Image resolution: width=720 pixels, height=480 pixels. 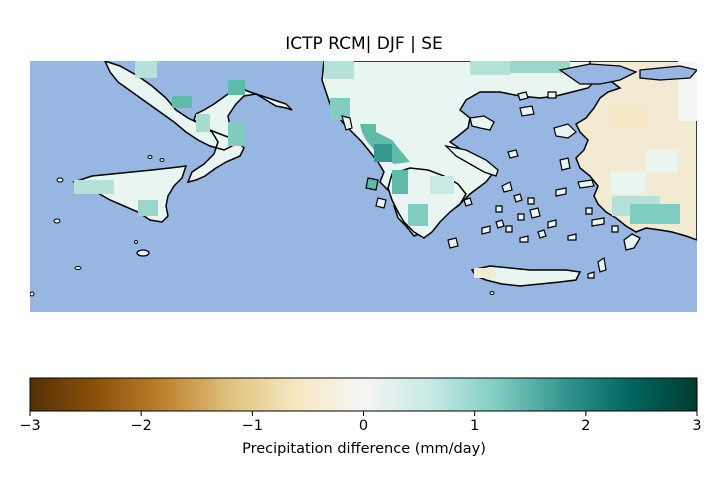 I want to click on samothrace-island, so click(x=552, y=95).